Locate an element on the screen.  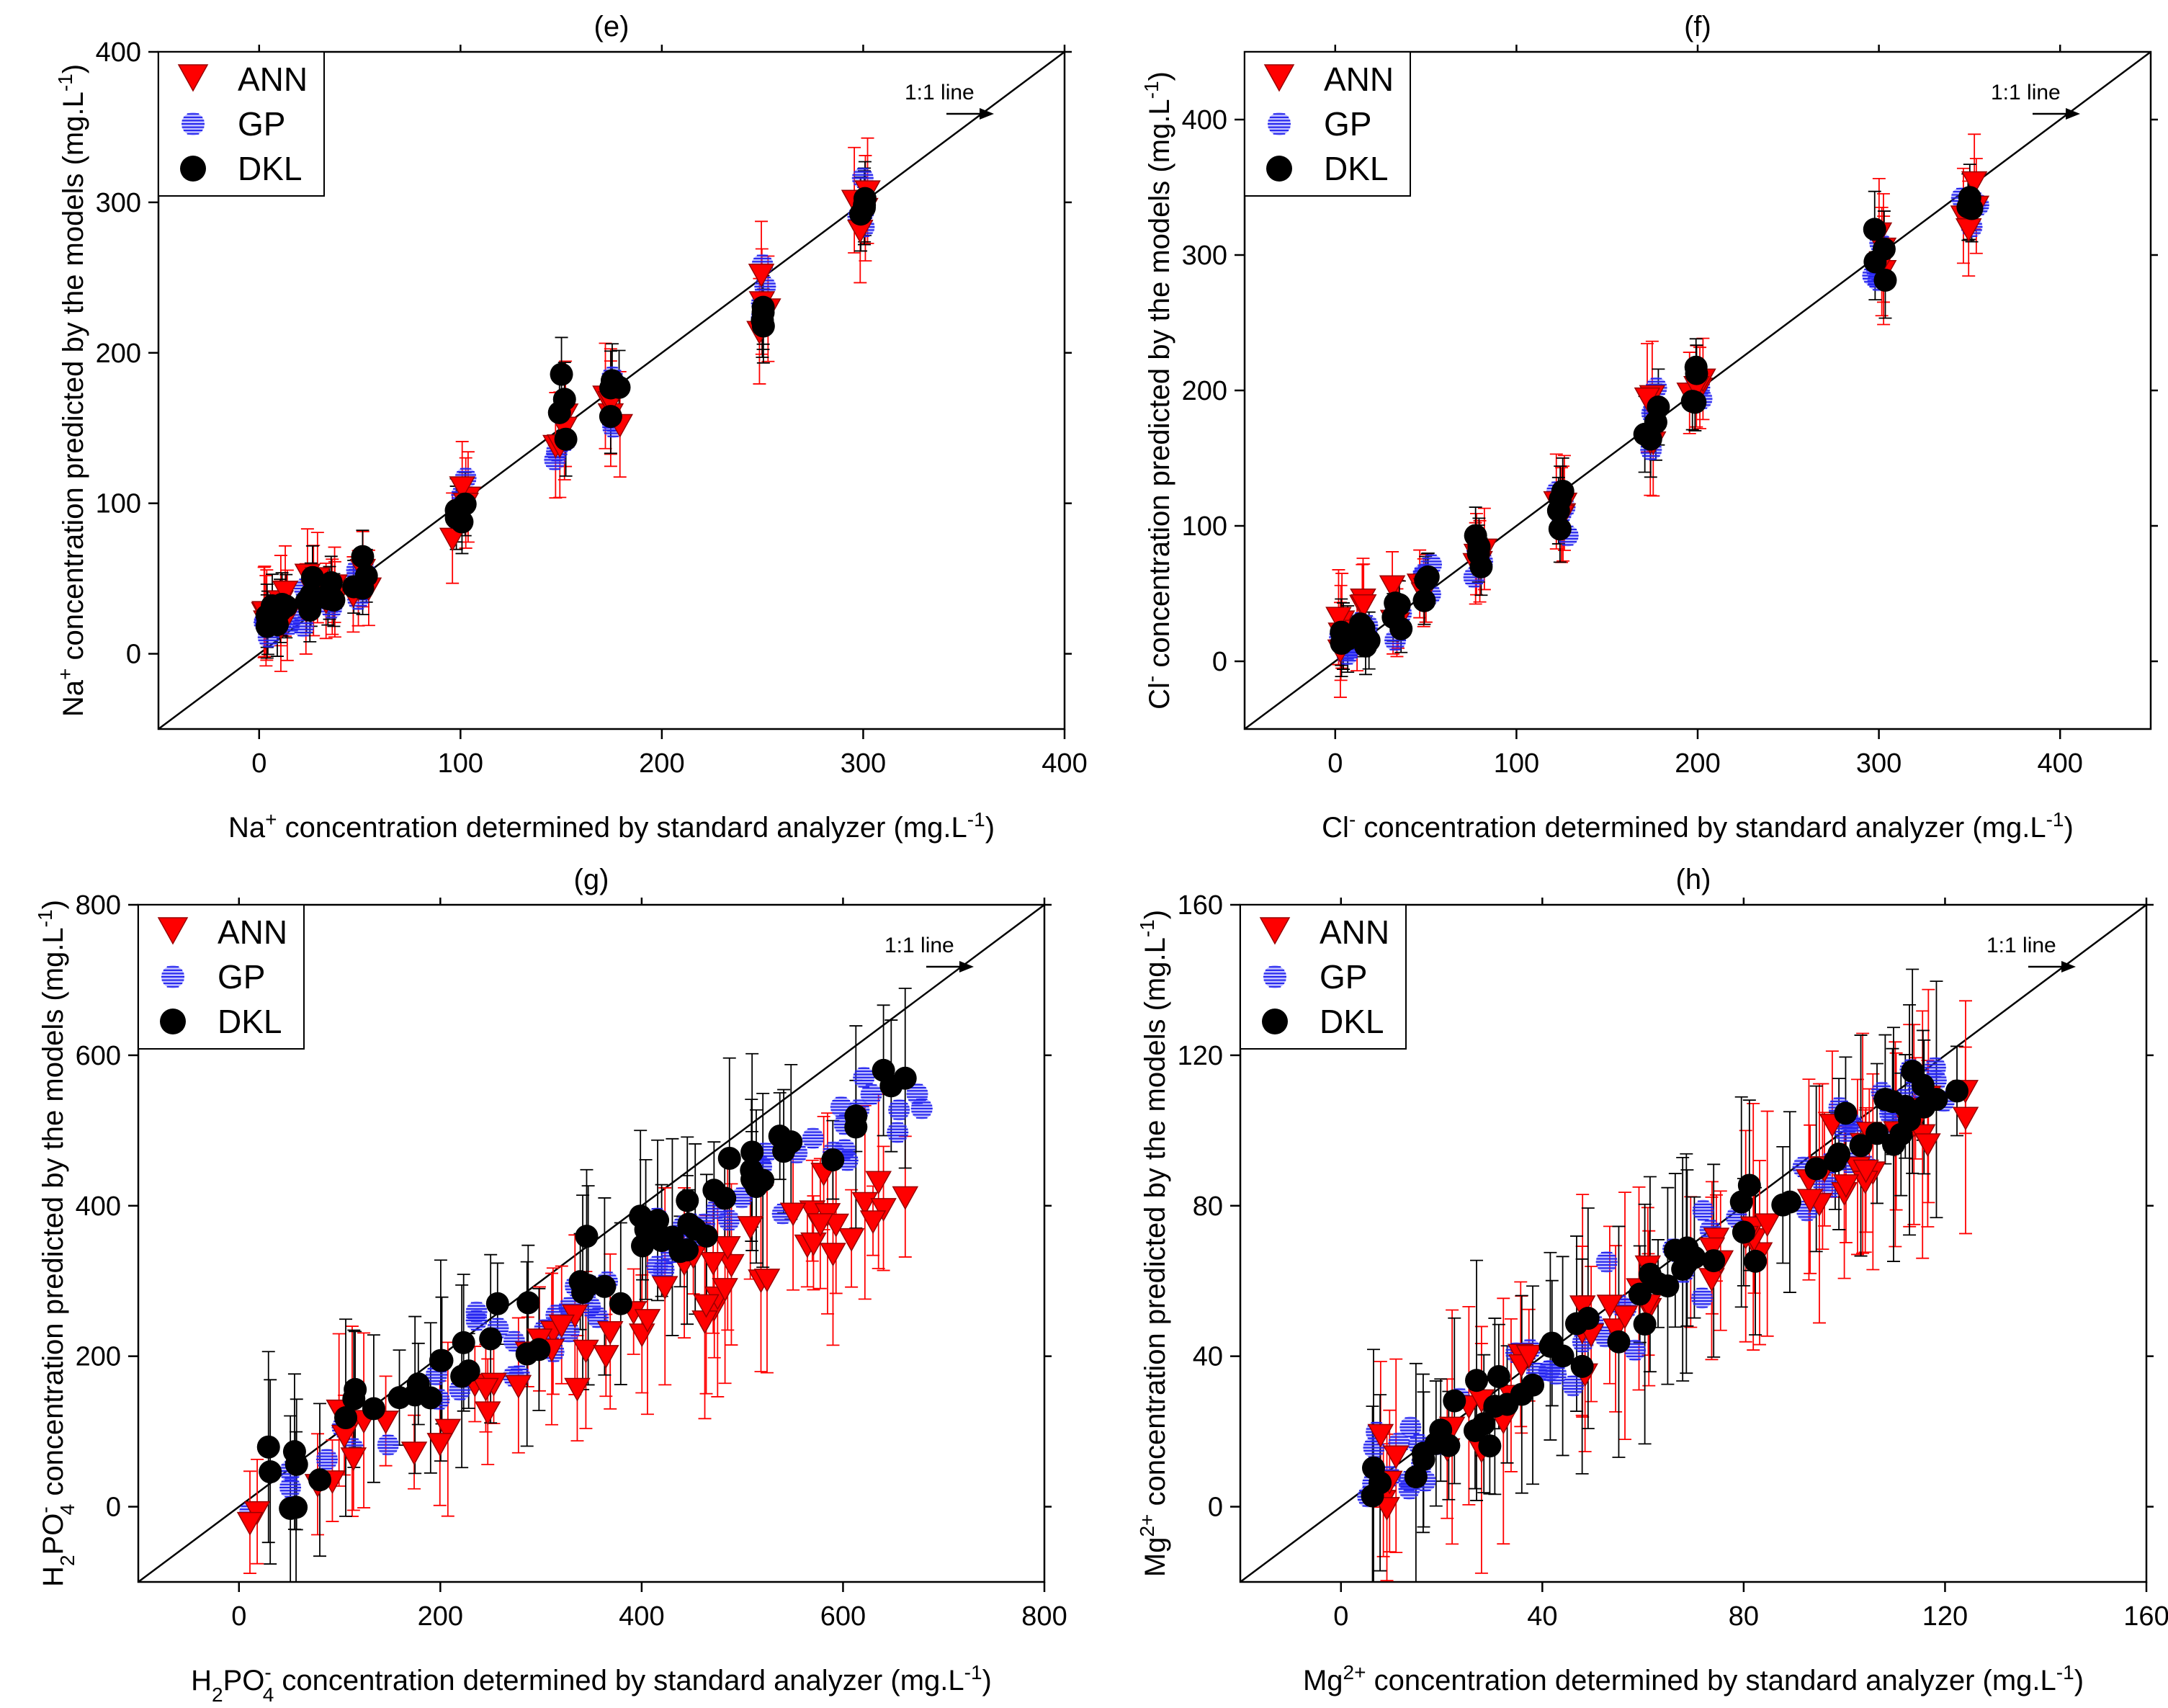
arrow-head is located at coordinates (987, 114).